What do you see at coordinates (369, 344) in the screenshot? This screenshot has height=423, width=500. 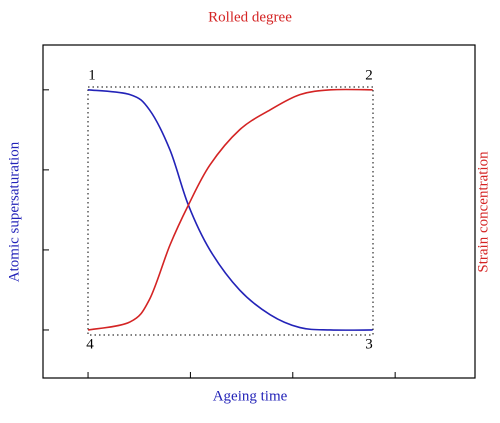 I see `corner-label: 3` at bounding box center [369, 344].